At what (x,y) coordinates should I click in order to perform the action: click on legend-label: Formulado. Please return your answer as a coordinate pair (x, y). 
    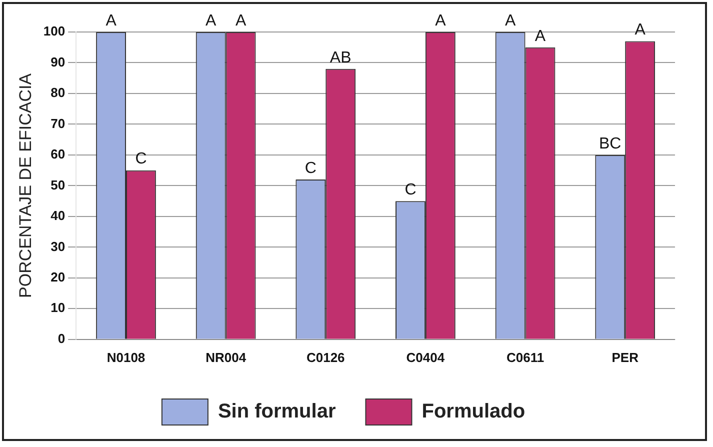
    Looking at the image, I should click on (474, 411).